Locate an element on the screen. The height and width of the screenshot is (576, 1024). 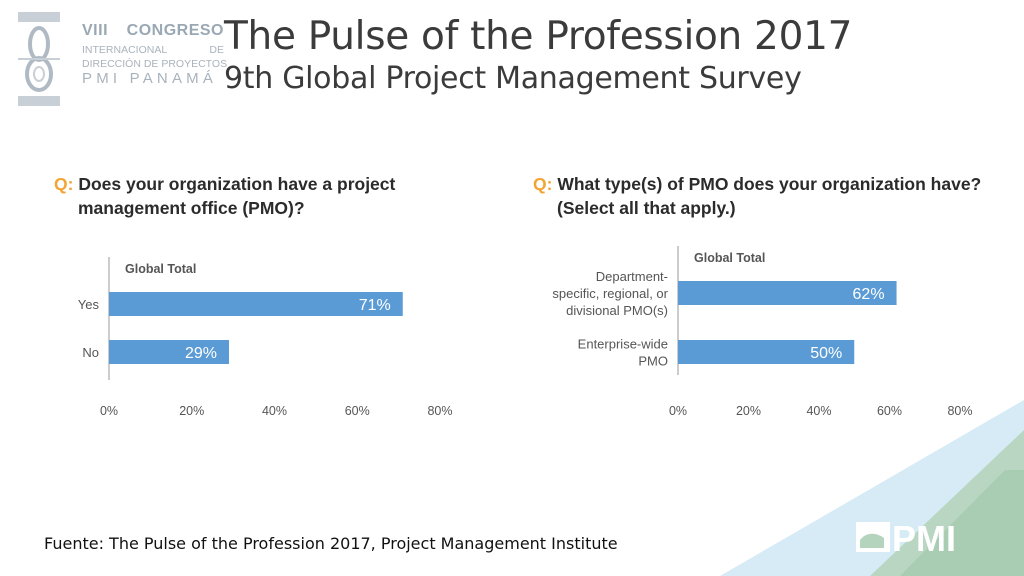
chart2-x-tick-3: 60% is located at coordinates (889, 411).